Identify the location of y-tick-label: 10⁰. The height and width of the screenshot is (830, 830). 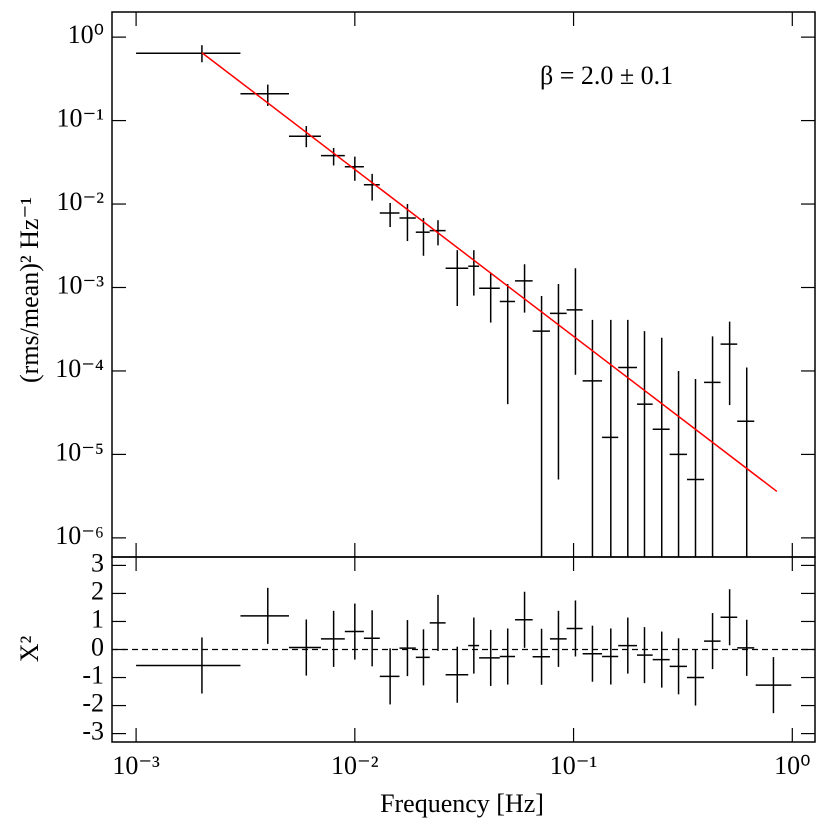
(86, 34).